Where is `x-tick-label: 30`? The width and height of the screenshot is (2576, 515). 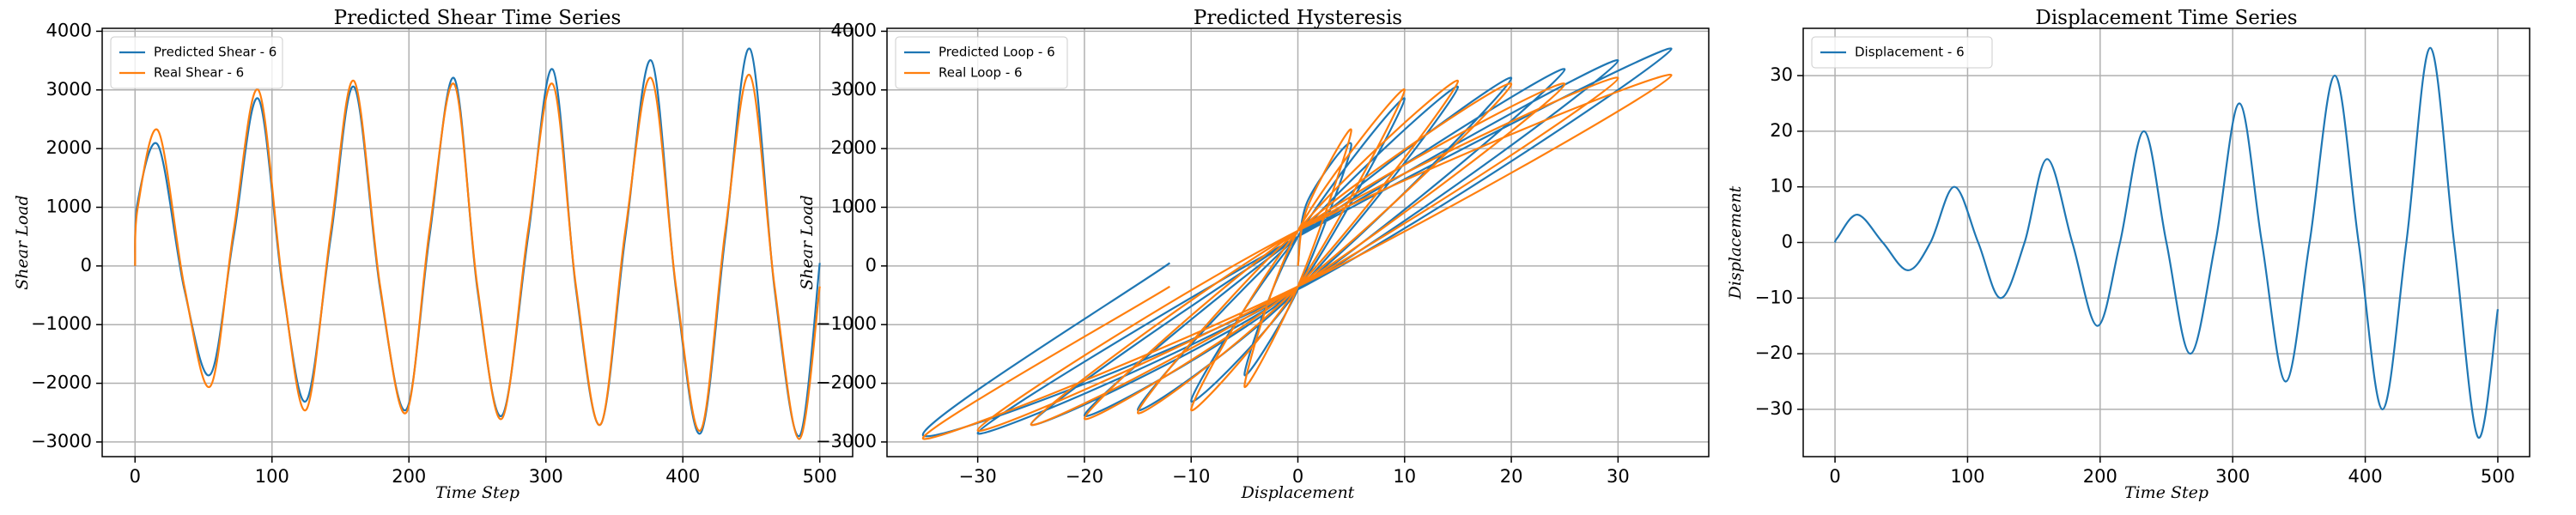
x-tick-label: 30 is located at coordinates (1619, 476).